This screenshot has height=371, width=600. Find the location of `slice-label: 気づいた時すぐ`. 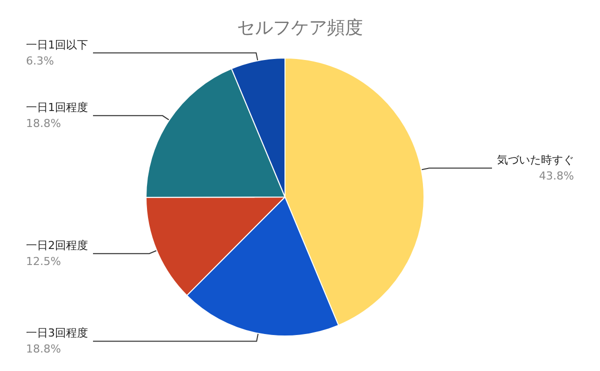

slice-label: 気づいた時すぐ is located at coordinates (535, 160).